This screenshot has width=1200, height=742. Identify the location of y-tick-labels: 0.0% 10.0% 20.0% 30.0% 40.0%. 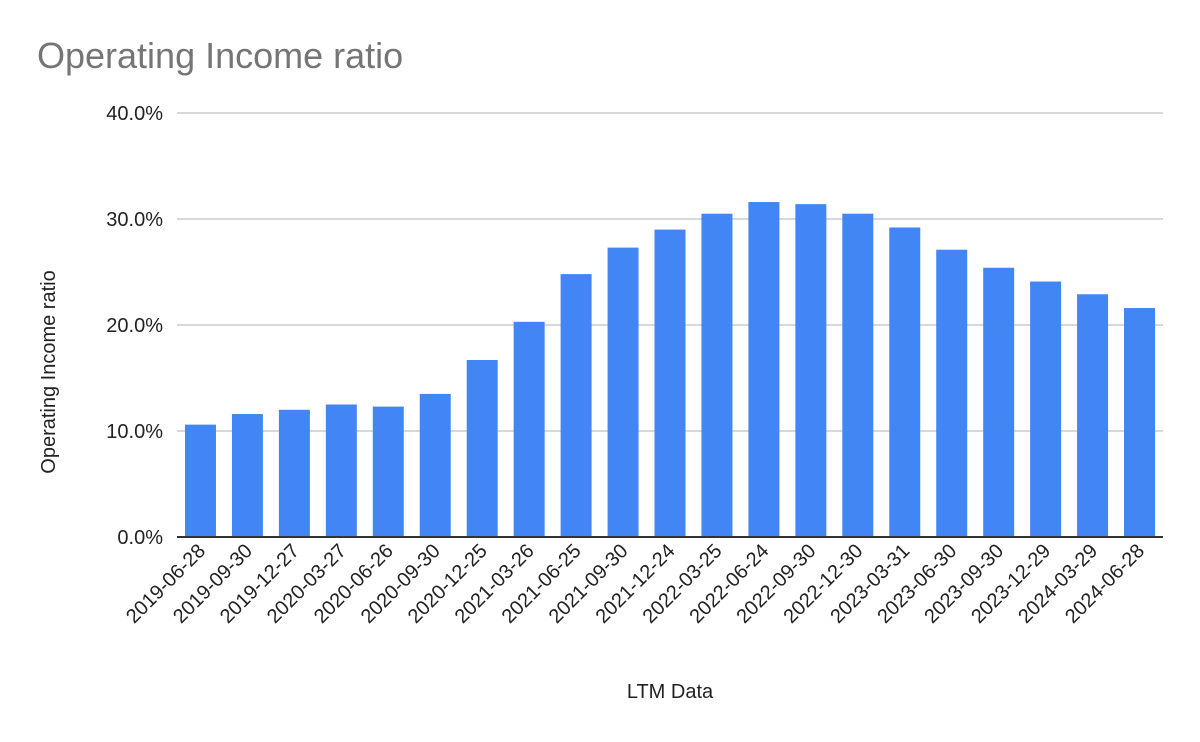
(134, 326).